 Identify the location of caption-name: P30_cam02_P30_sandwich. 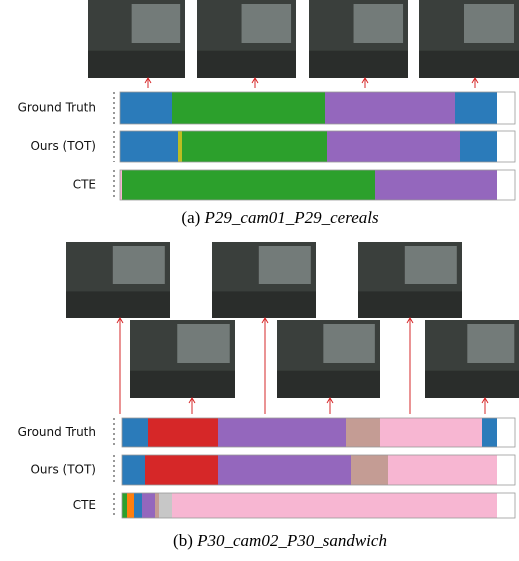
(291, 540).